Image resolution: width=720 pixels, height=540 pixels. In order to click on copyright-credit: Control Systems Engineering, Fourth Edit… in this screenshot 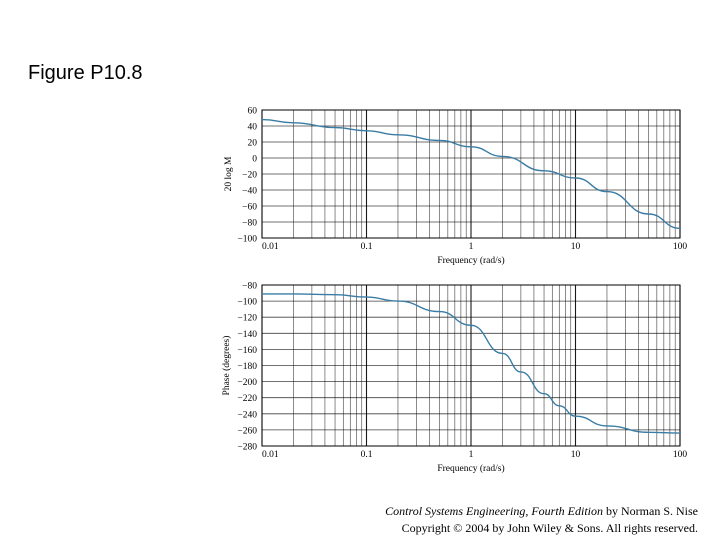, I will do `click(541, 520)`.